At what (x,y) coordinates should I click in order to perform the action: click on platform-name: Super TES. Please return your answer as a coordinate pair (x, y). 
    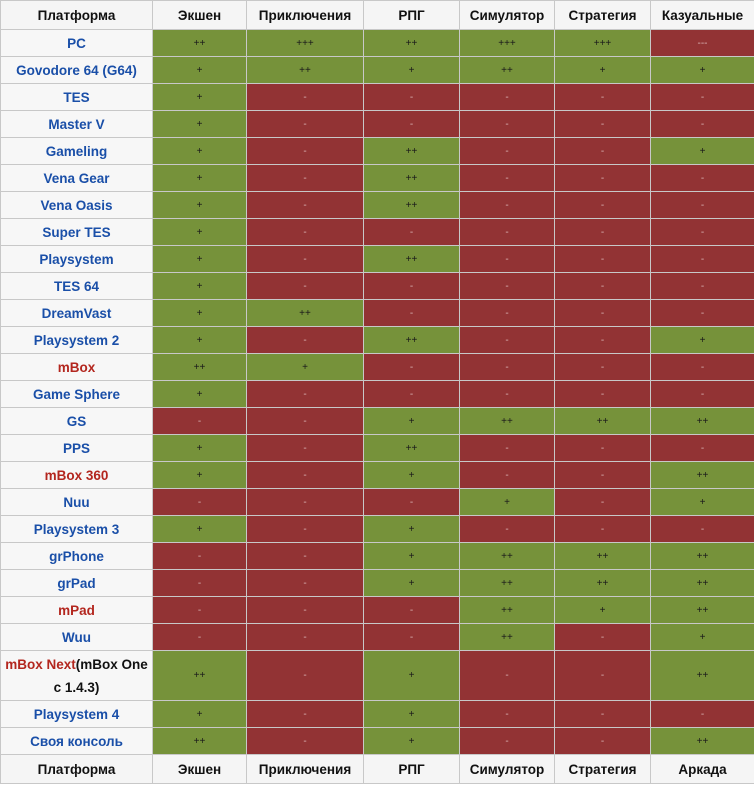
    Looking at the image, I should click on (76, 232).